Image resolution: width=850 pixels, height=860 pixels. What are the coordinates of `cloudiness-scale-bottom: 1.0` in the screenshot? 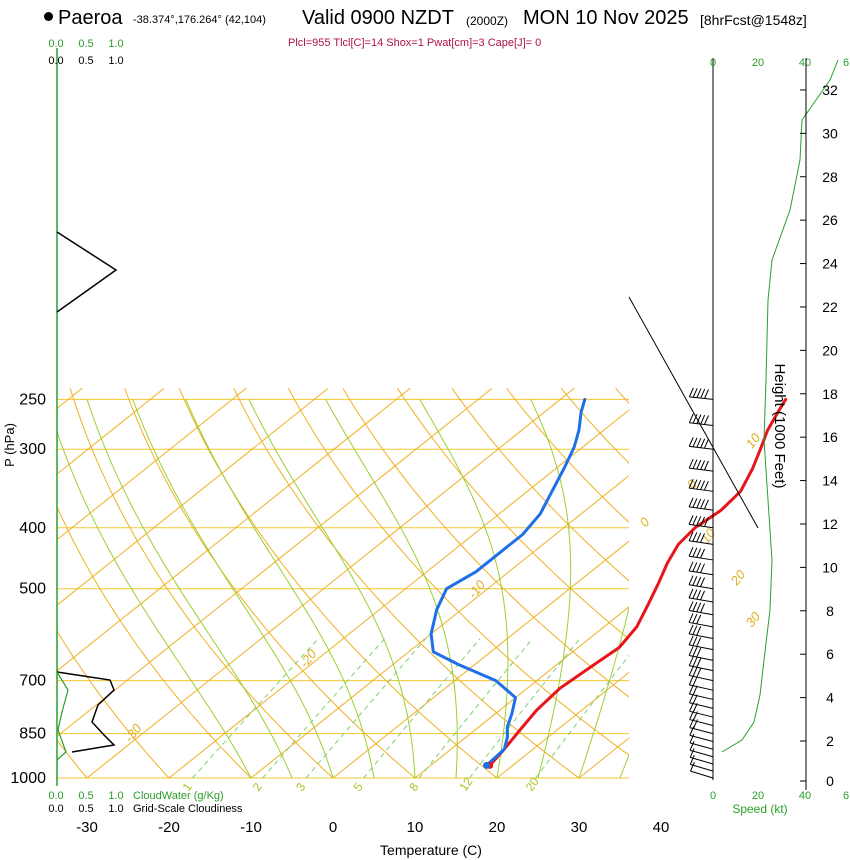 It's located at (115, 809).